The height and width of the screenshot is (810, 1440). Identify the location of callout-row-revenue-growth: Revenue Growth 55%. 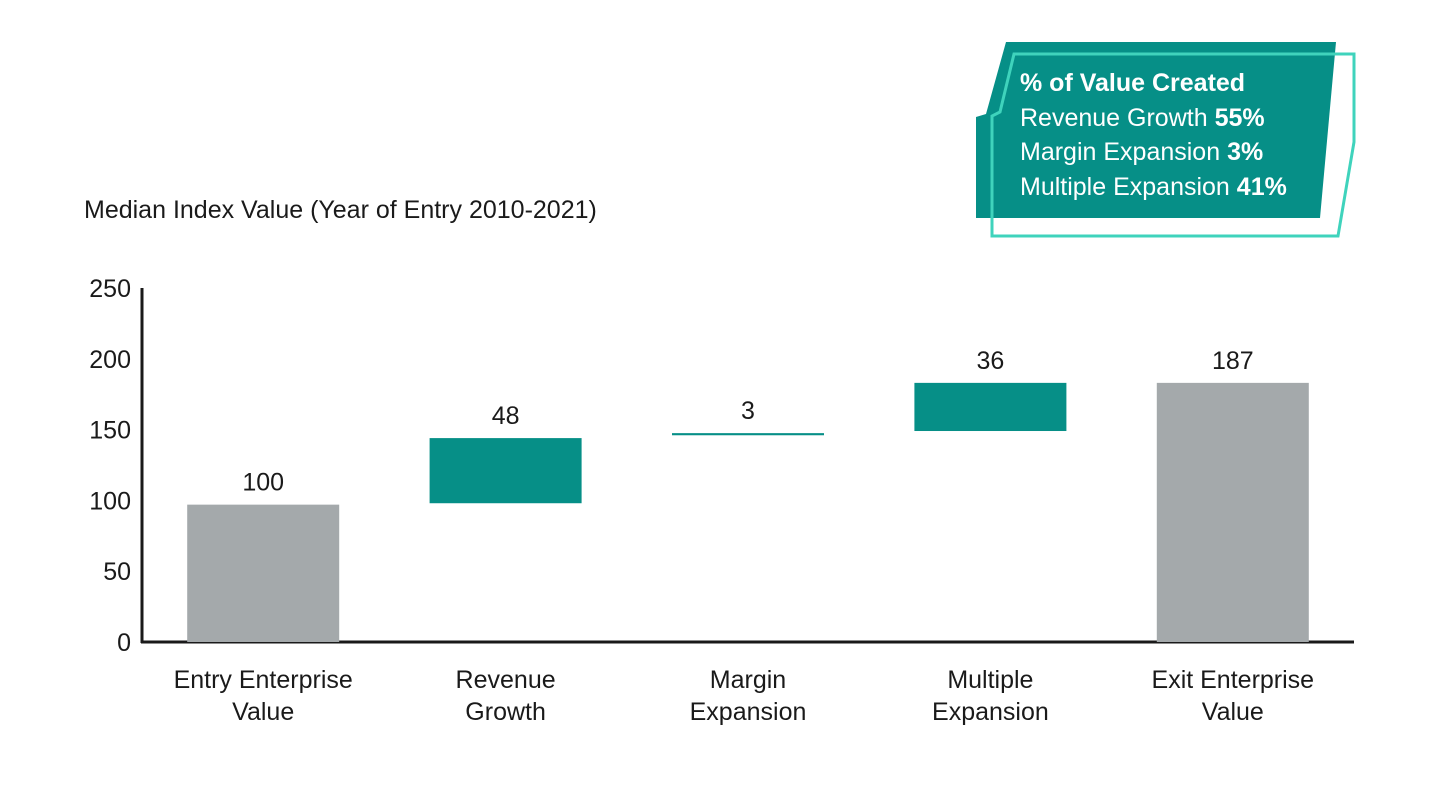
(1153, 118).